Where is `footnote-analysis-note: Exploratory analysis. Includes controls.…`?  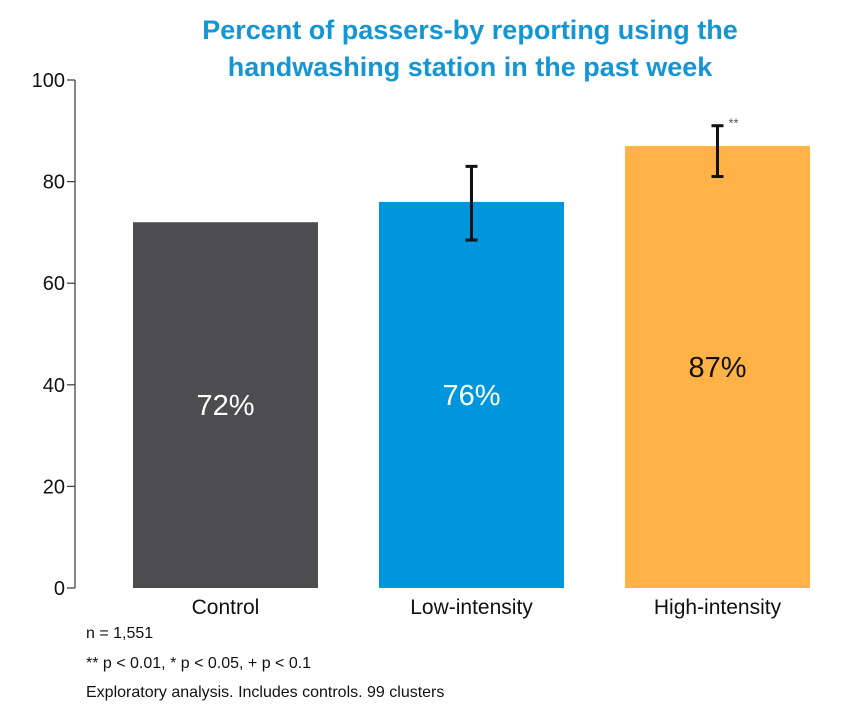
footnote-analysis-note: Exploratory analysis. Includes controls.… is located at coordinates (265, 692).